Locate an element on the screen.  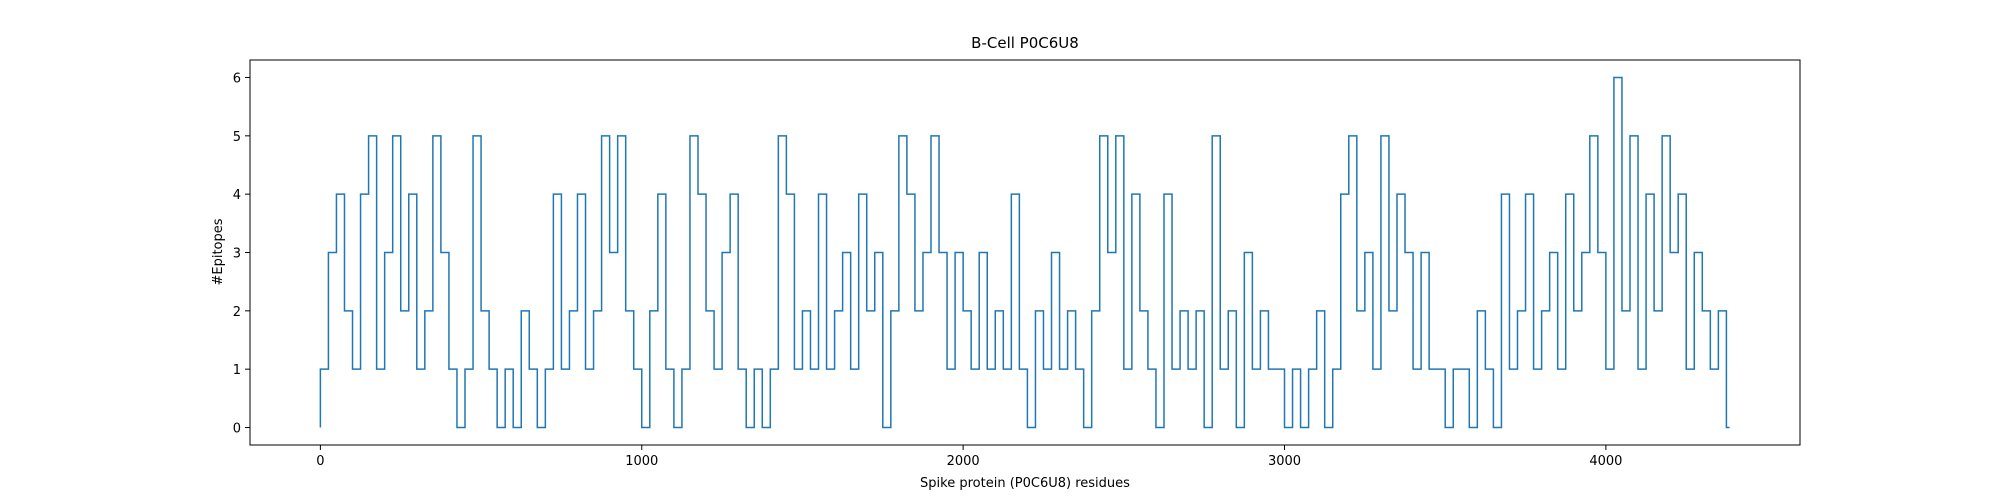
y-axis-label: #Epitopes is located at coordinates (218, 251).